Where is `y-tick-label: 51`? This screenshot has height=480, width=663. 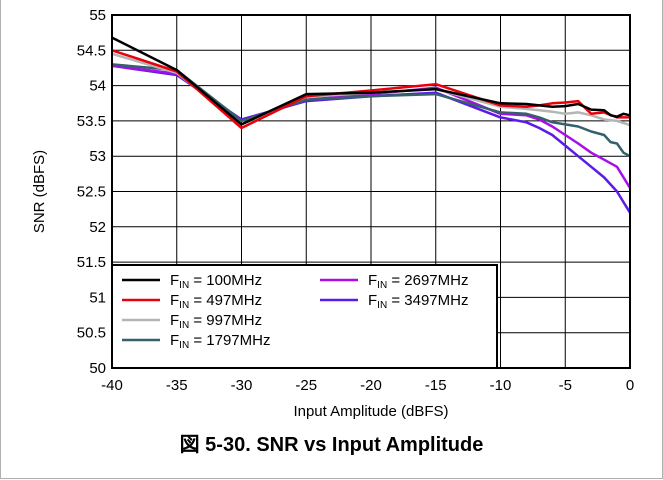 y-tick-label: 51 is located at coordinates (97, 297).